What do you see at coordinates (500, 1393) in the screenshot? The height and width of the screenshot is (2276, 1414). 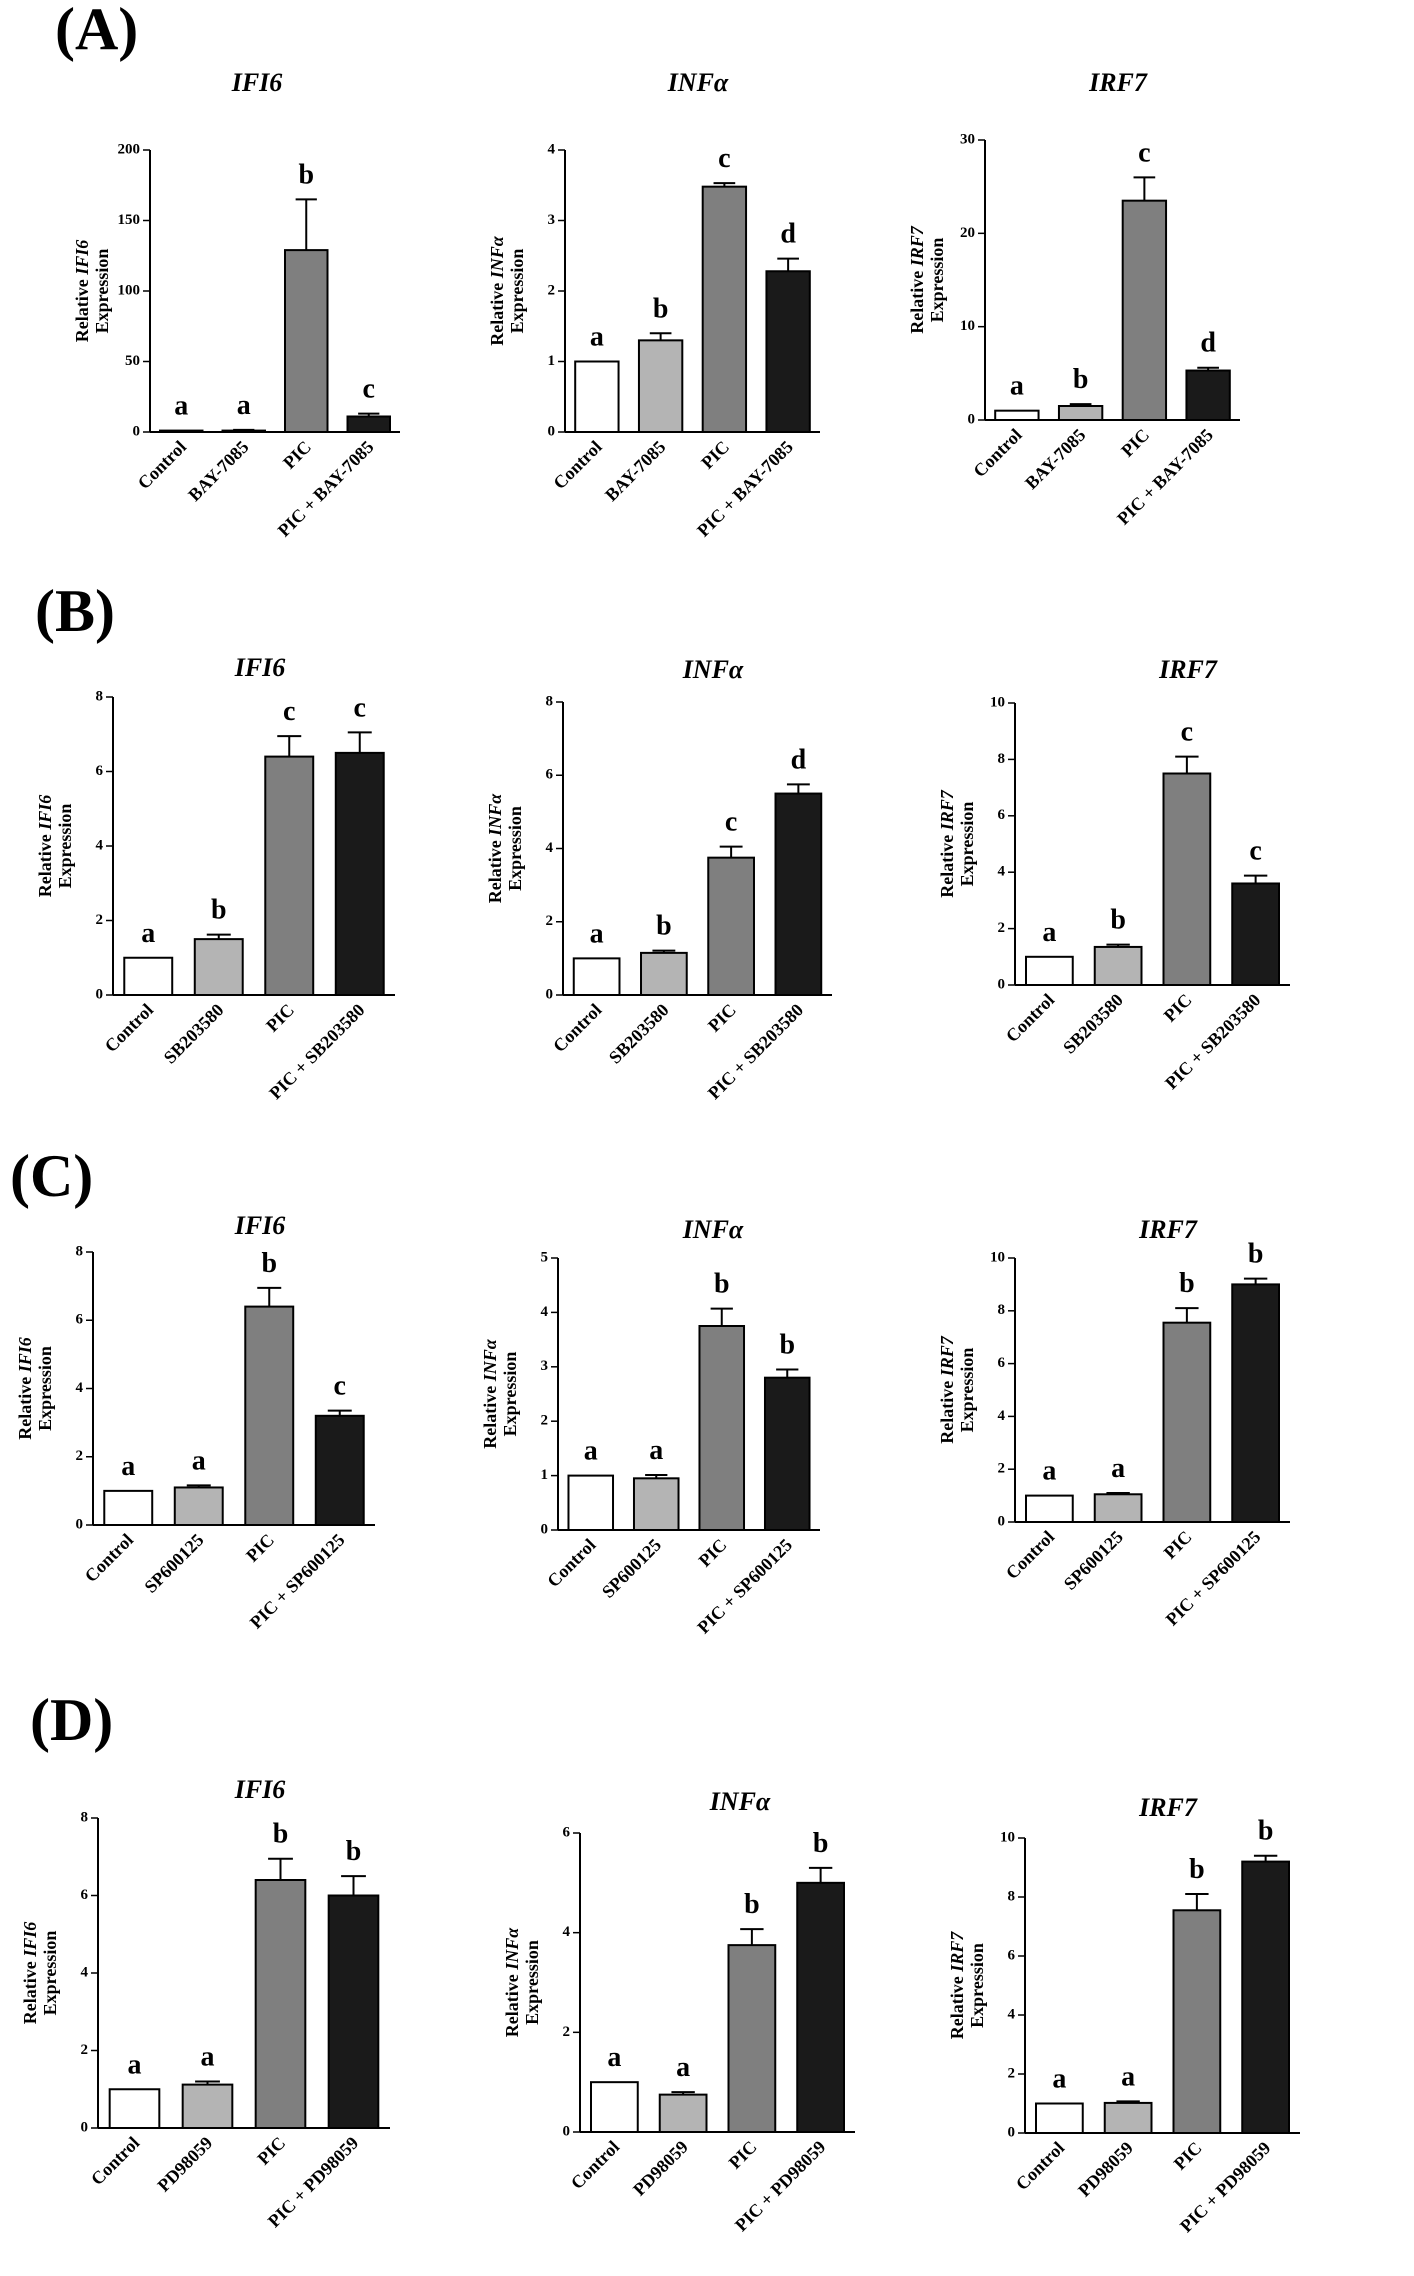 I see `y-axis-label: Relative INFαExpression` at bounding box center [500, 1393].